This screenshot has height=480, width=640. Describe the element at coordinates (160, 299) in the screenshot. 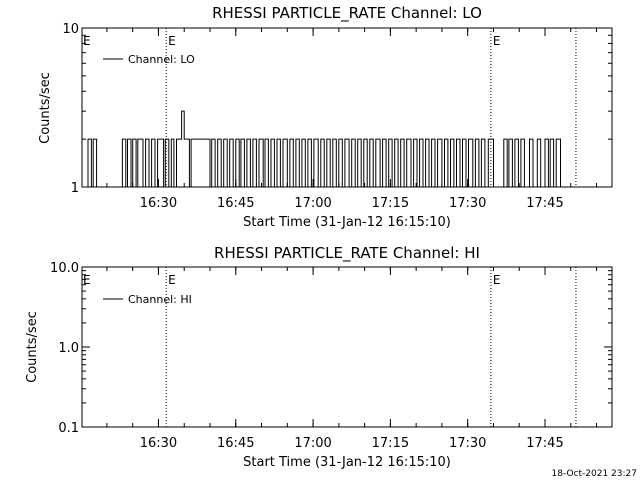

I see `legend-label: Channel: HI` at that location.